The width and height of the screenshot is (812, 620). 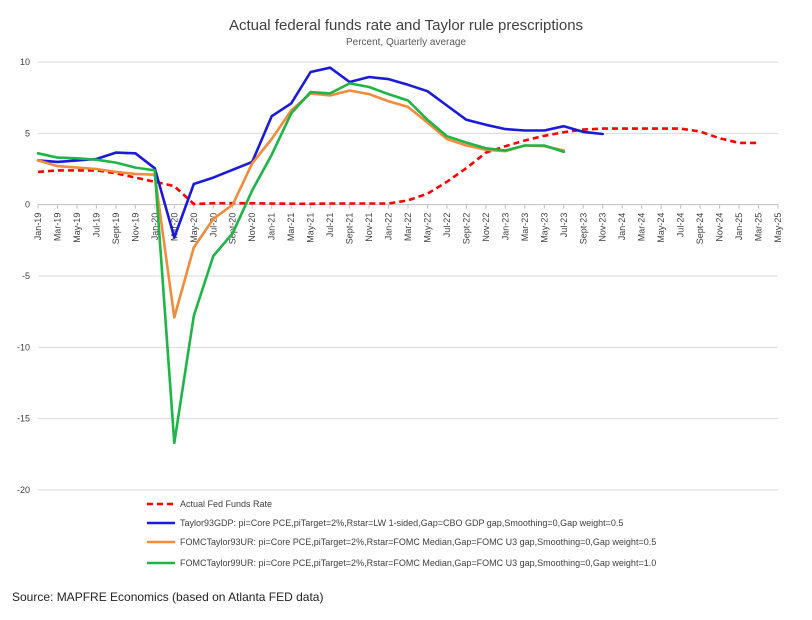 What do you see at coordinates (116, 229) in the screenshot?
I see `x-tick-label: Sept-19` at bounding box center [116, 229].